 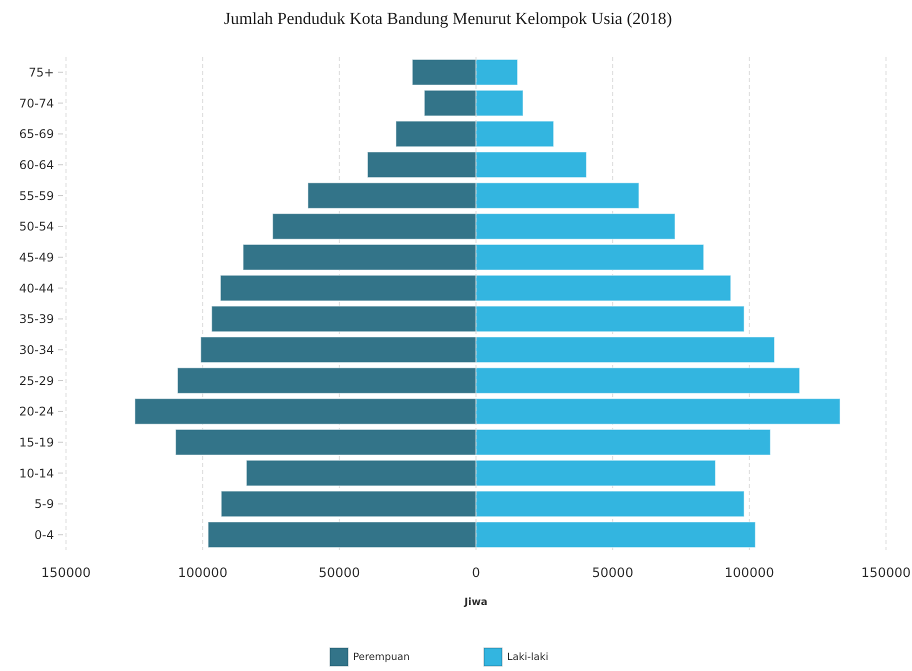 What do you see at coordinates (475, 602) in the screenshot?
I see `x-axis-title: Jiwa` at bounding box center [475, 602].